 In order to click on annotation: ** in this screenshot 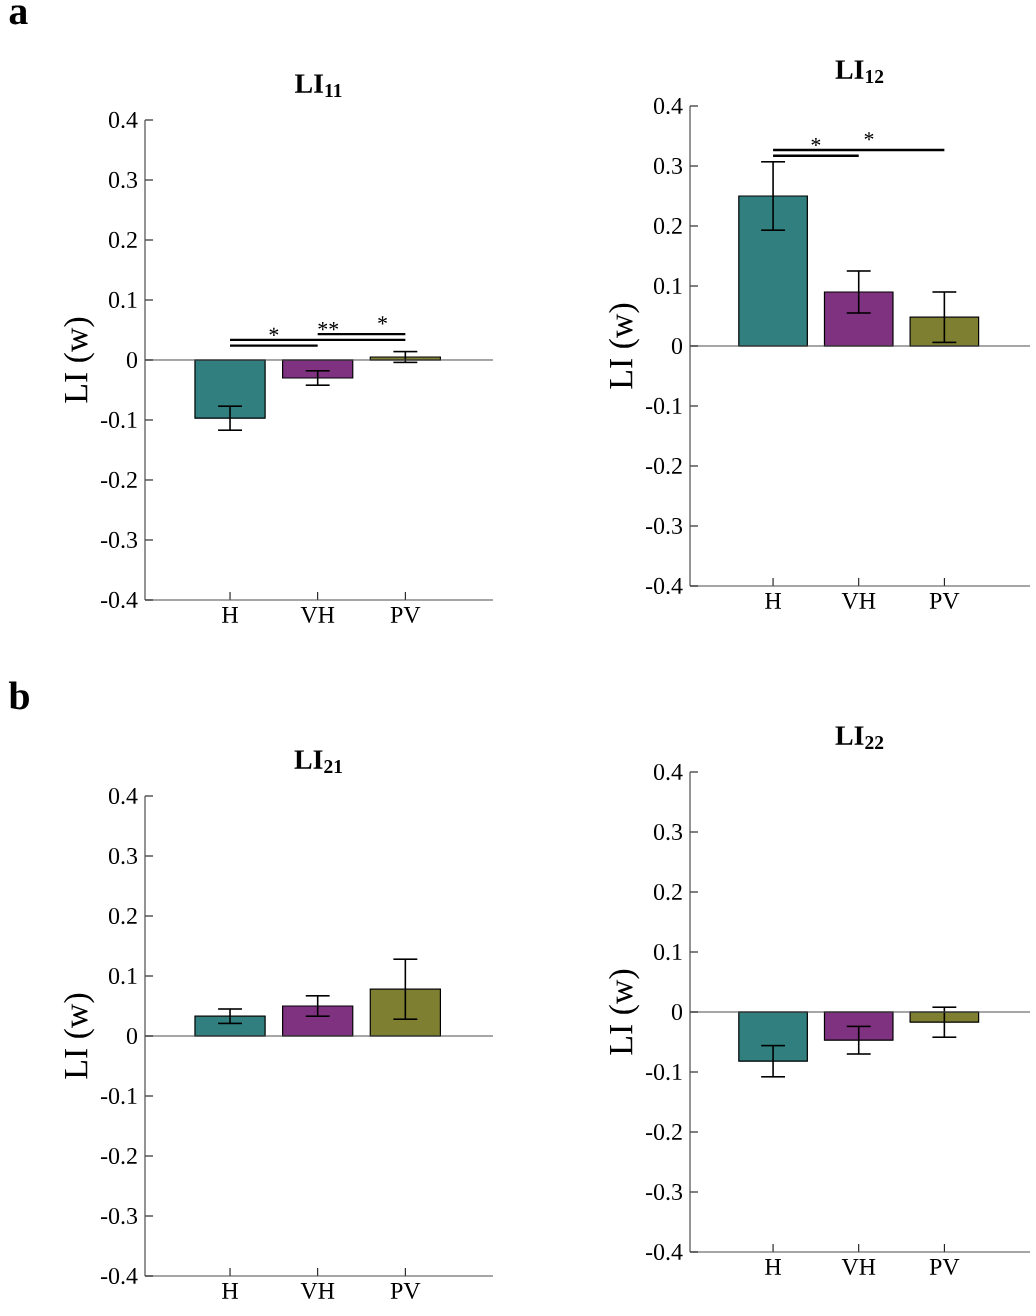, I will do `click(328, 326)`.